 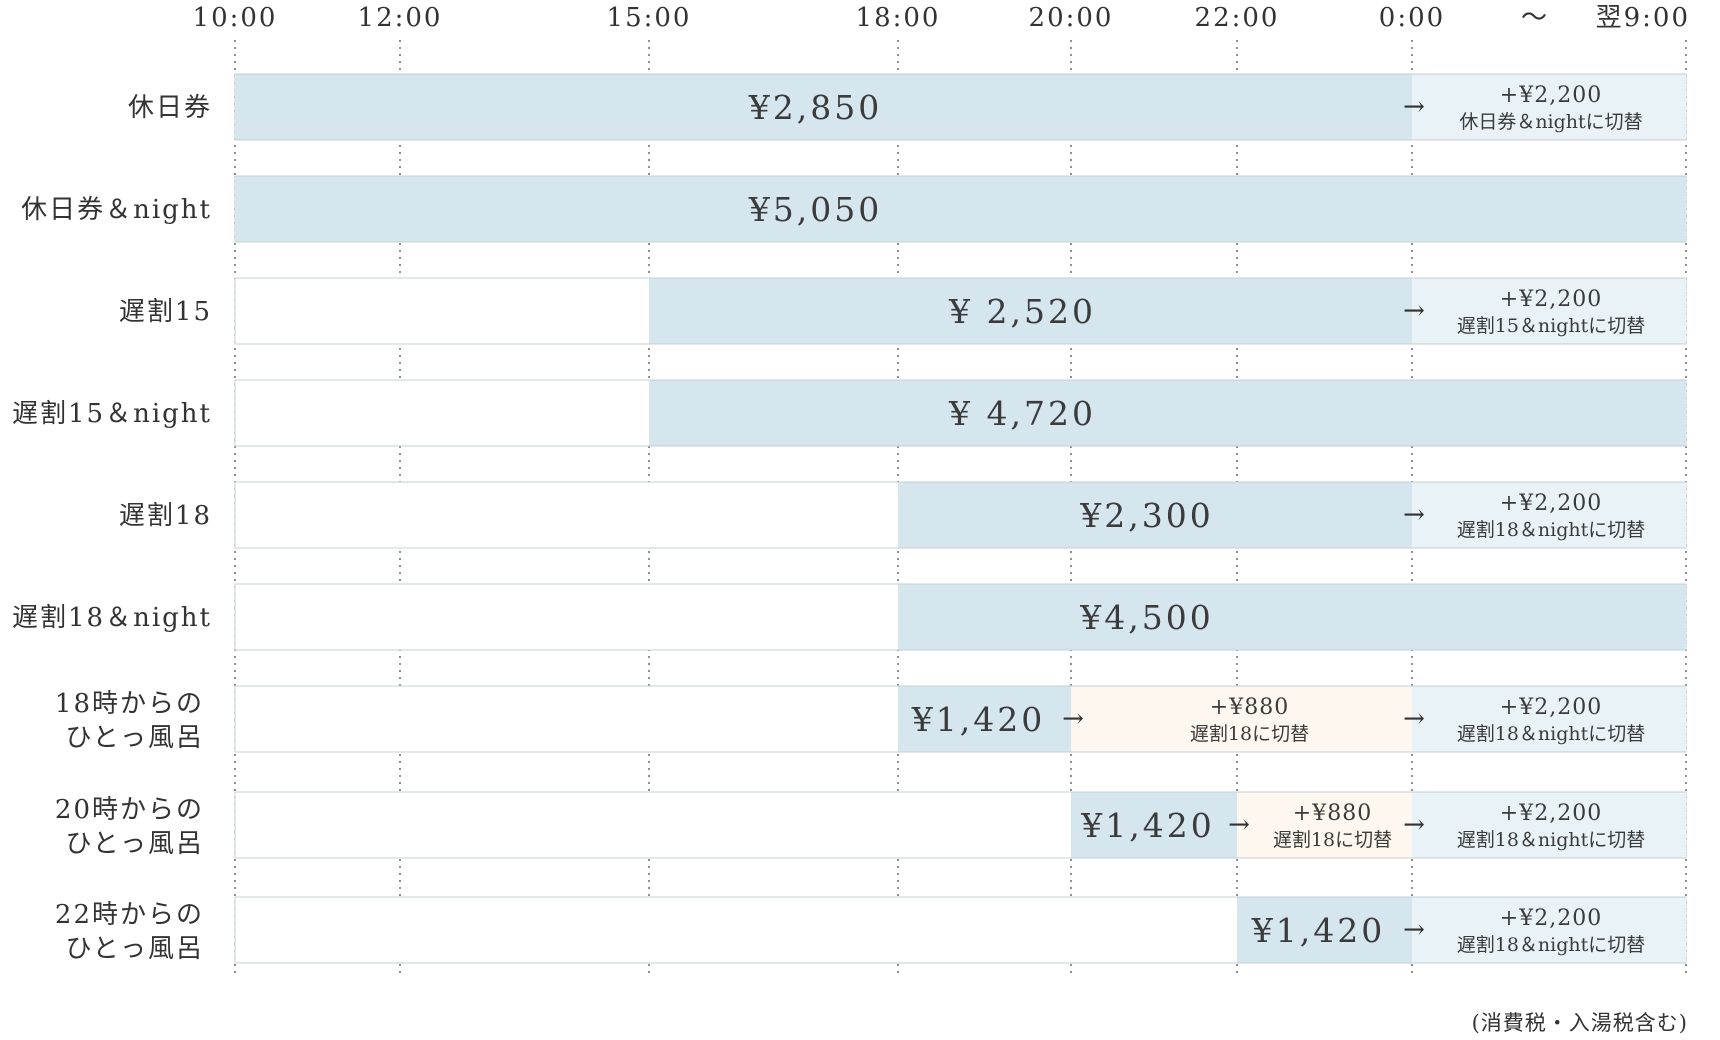 I want to click on price-label: ¥ 2,520, so click(x=1022, y=311).